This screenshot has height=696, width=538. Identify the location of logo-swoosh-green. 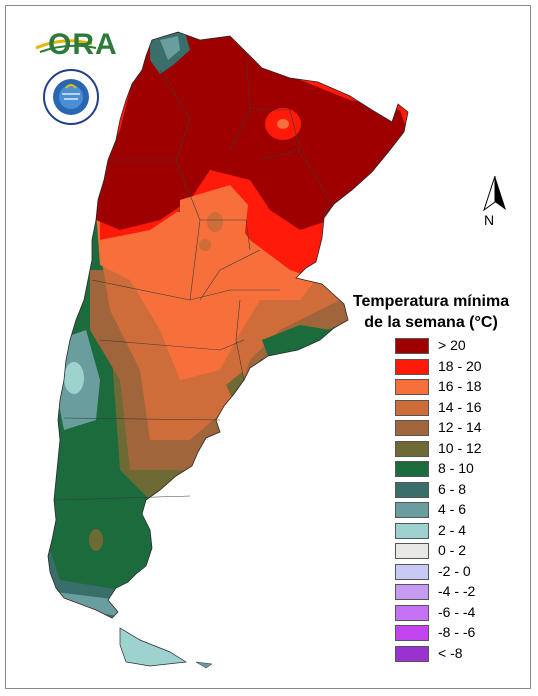
(68, 48).